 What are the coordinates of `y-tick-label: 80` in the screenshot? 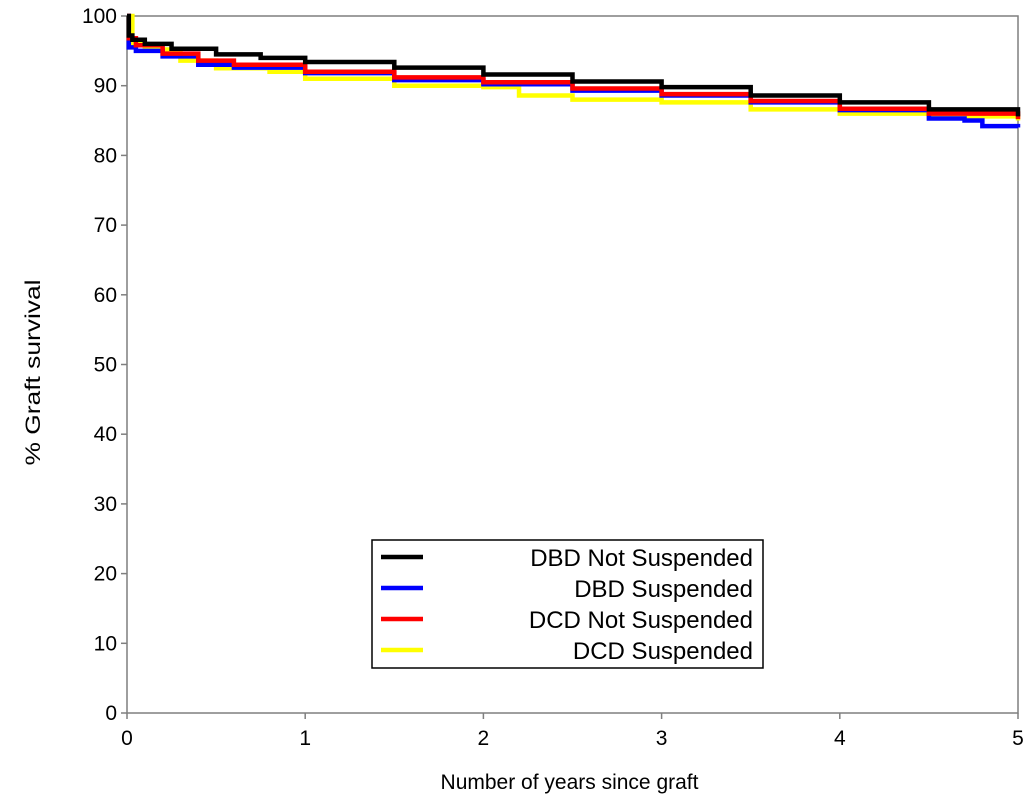 It's located at (105, 155).